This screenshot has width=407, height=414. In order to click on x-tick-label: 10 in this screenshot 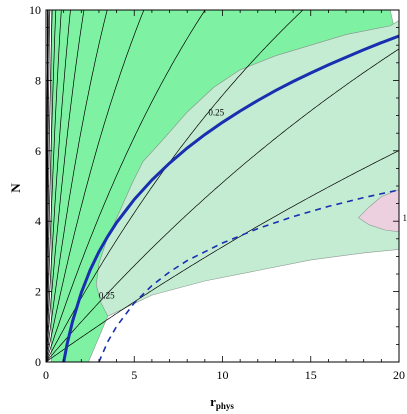, I will do `click(223, 375)`.